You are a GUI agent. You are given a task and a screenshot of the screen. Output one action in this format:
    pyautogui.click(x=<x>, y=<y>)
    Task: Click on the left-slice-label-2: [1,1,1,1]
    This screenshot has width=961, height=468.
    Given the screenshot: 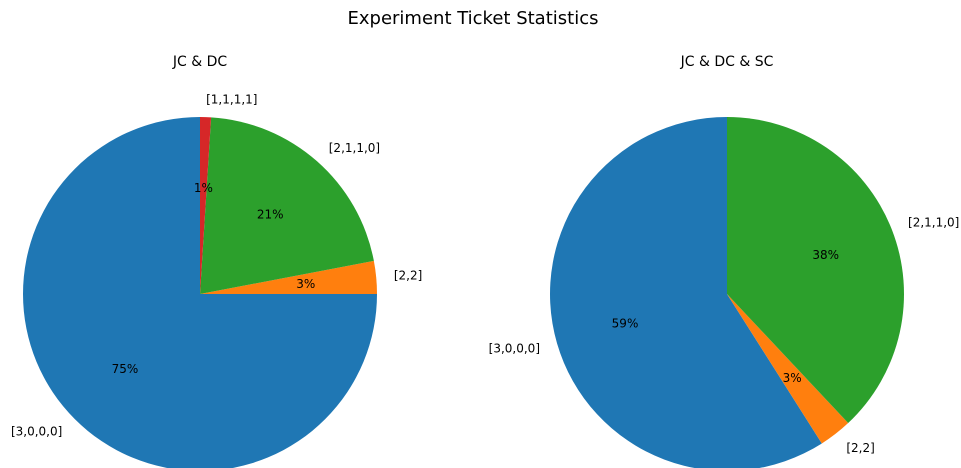 What is the action you would take?
    pyautogui.click(x=231, y=99)
    